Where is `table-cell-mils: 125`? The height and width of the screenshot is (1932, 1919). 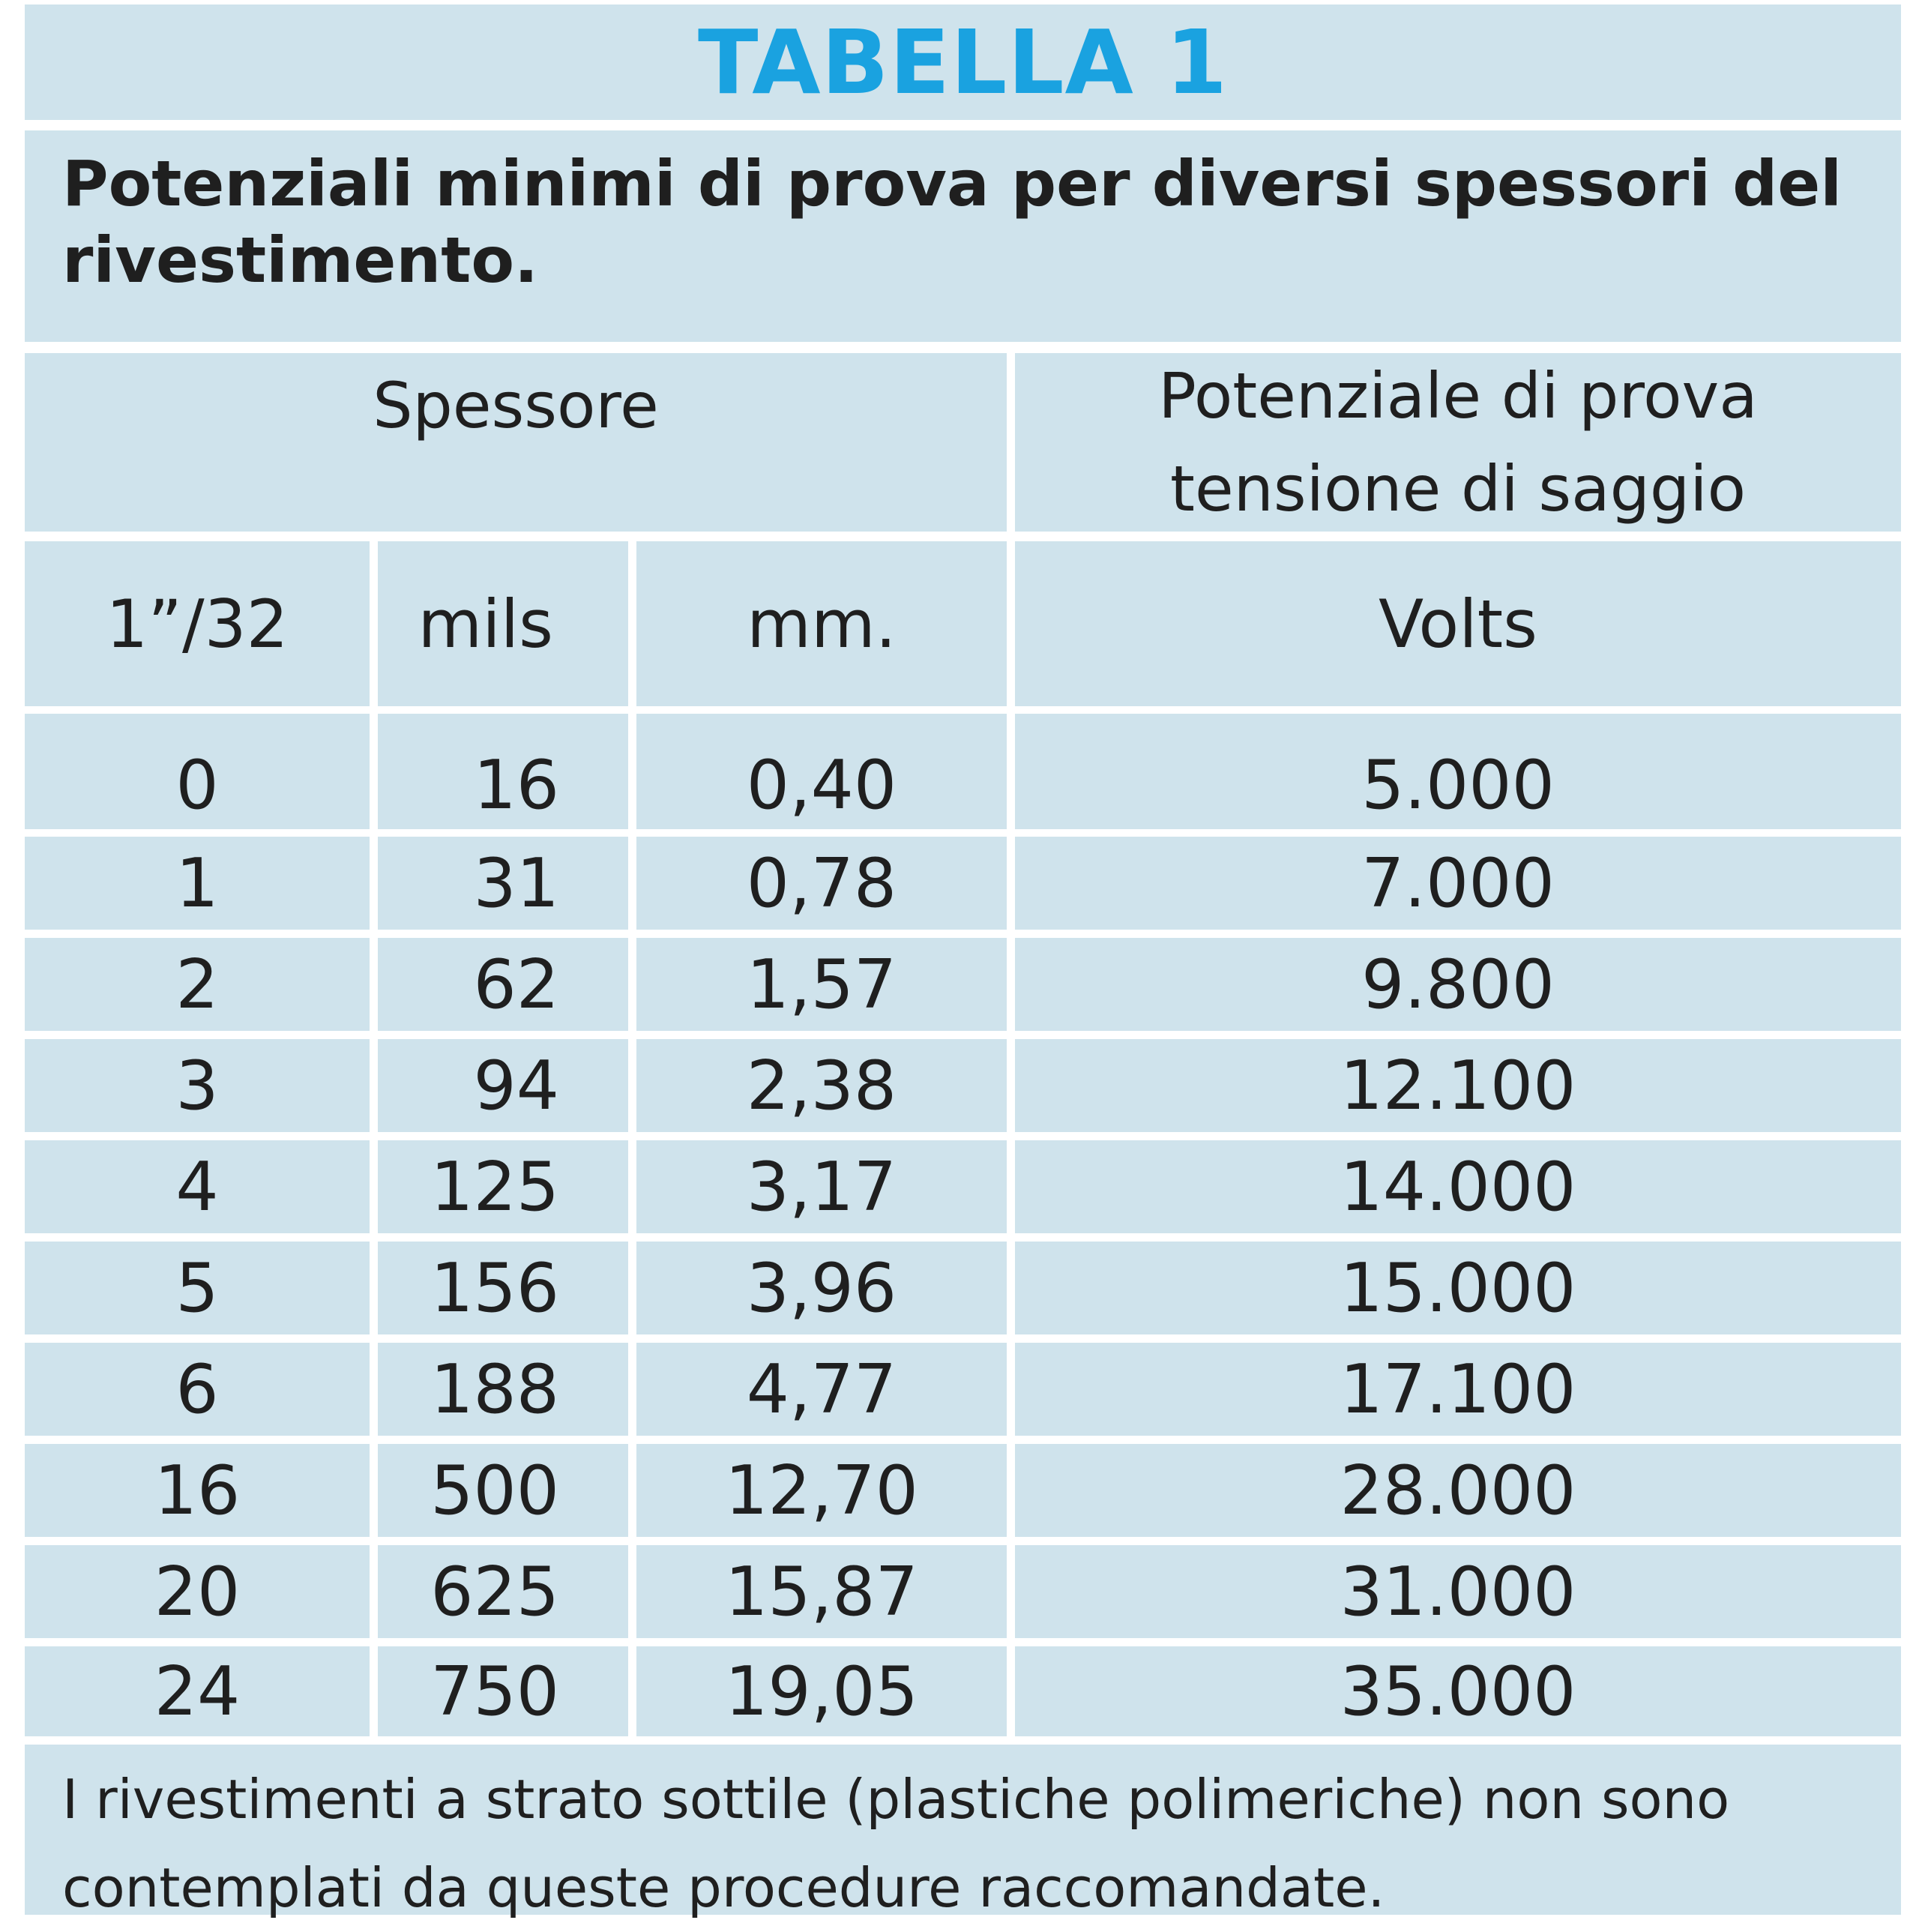 table-cell-mils: 125 is located at coordinates (503, 1186).